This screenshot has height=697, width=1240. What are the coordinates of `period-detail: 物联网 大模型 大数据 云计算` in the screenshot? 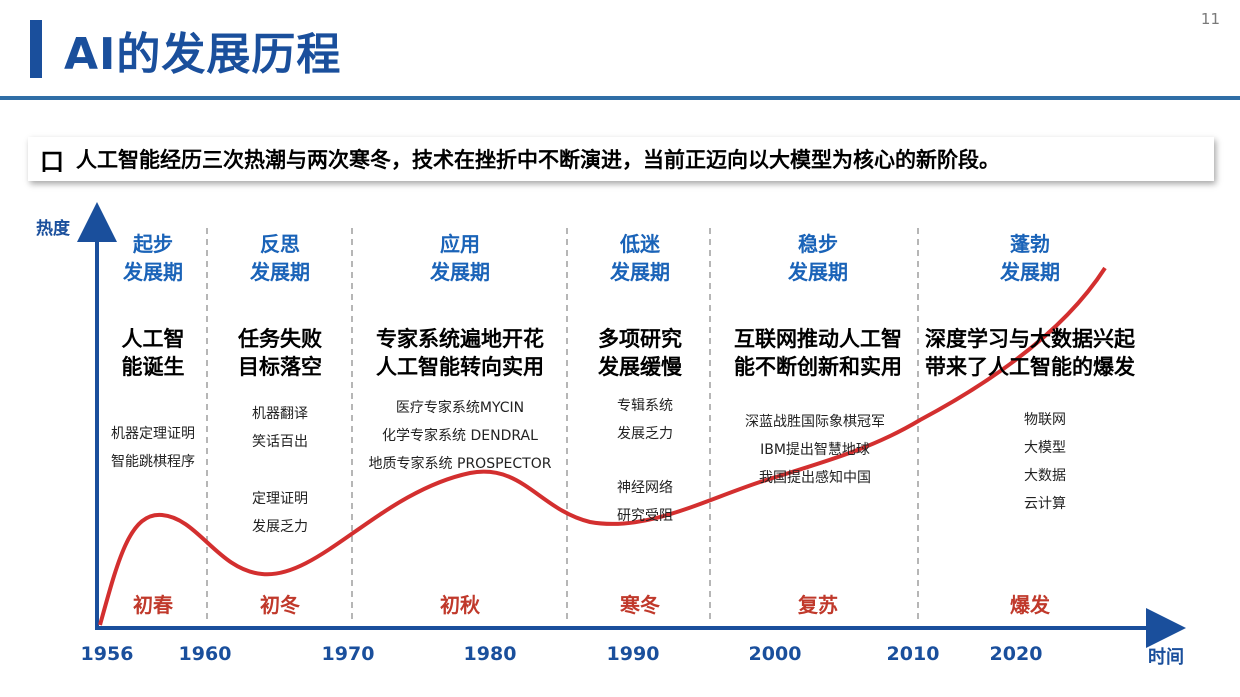 It's located at (1045, 462).